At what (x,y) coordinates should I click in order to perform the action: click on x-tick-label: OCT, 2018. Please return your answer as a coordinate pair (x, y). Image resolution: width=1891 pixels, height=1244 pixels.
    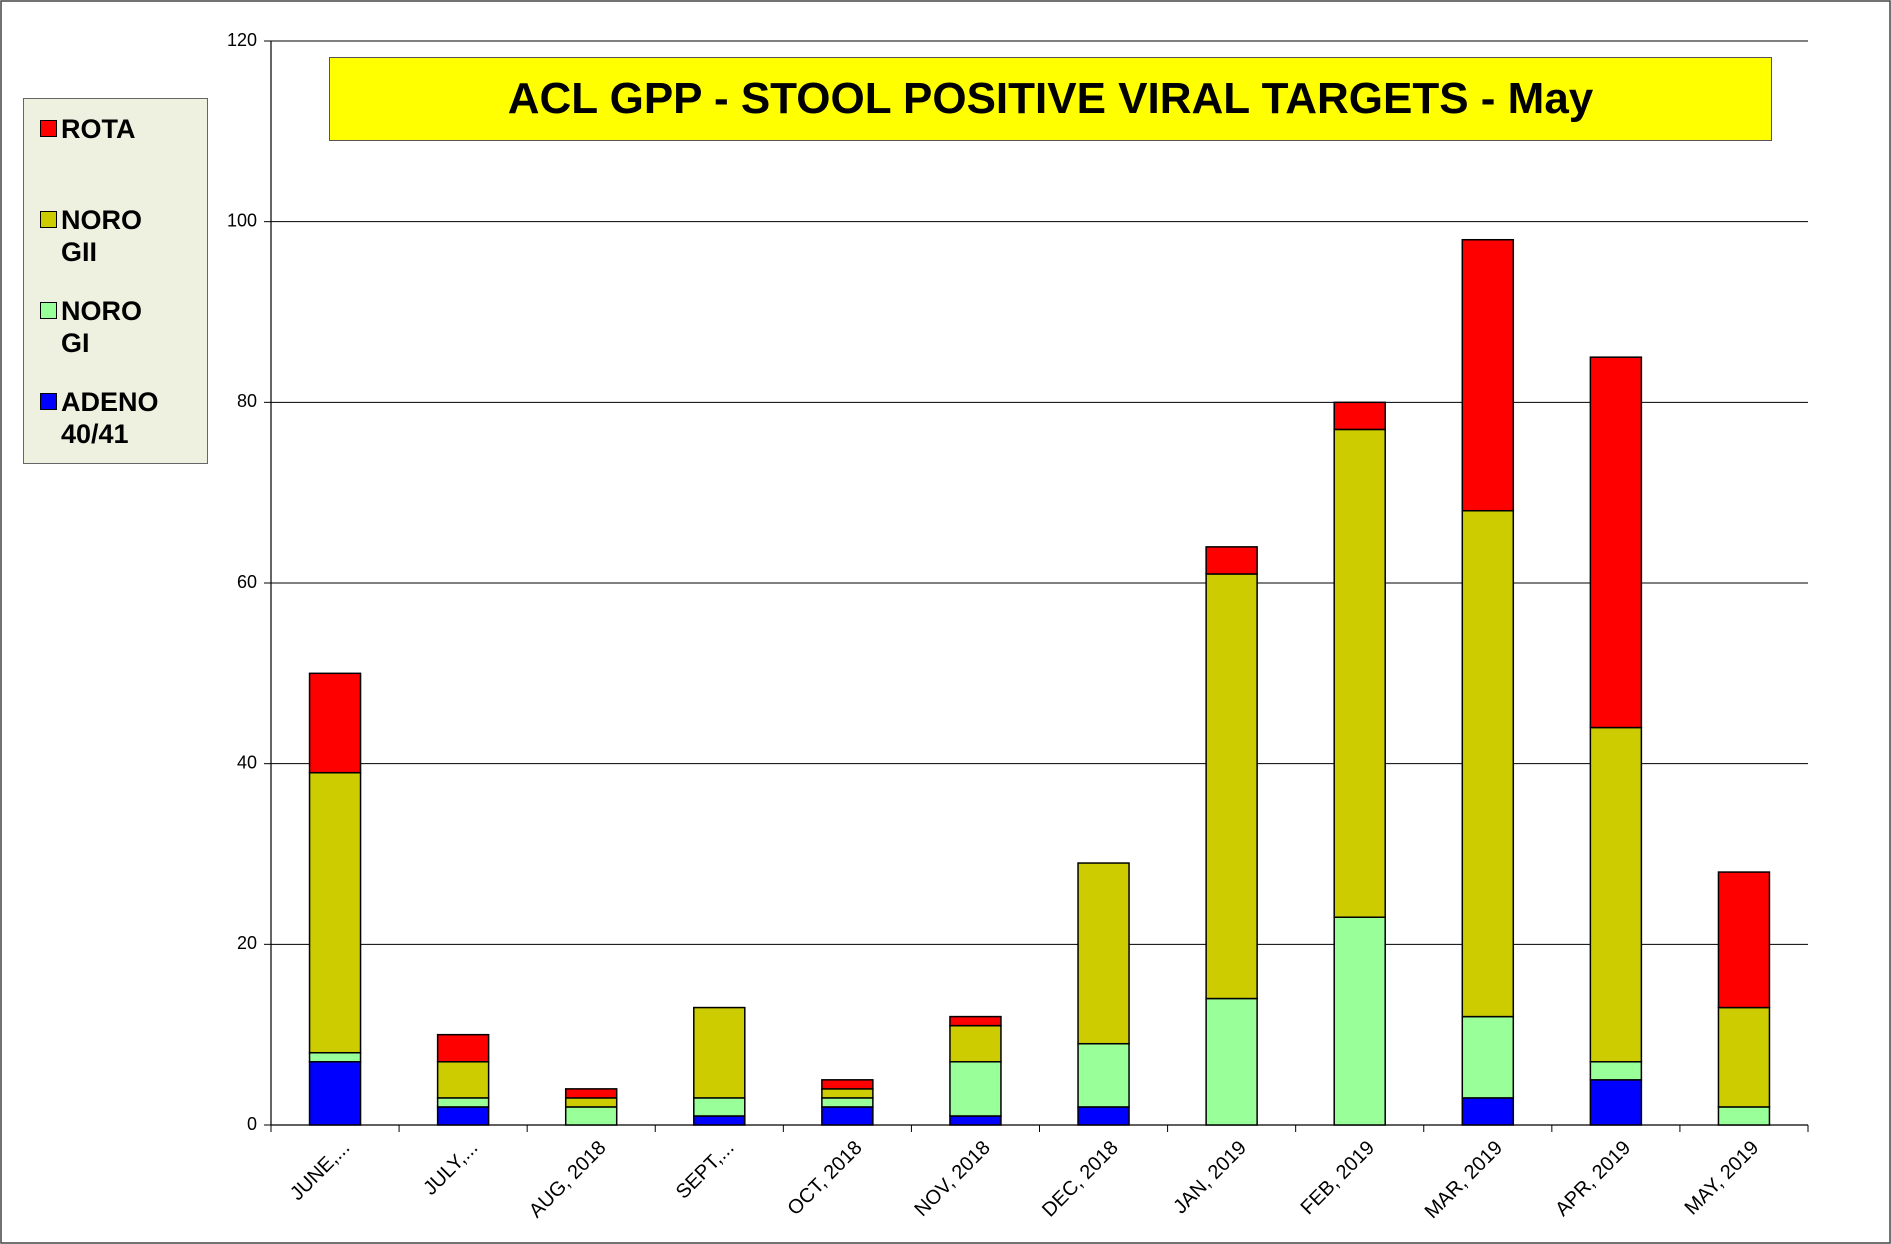
    Looking at the image, I should click on (824, 1178).